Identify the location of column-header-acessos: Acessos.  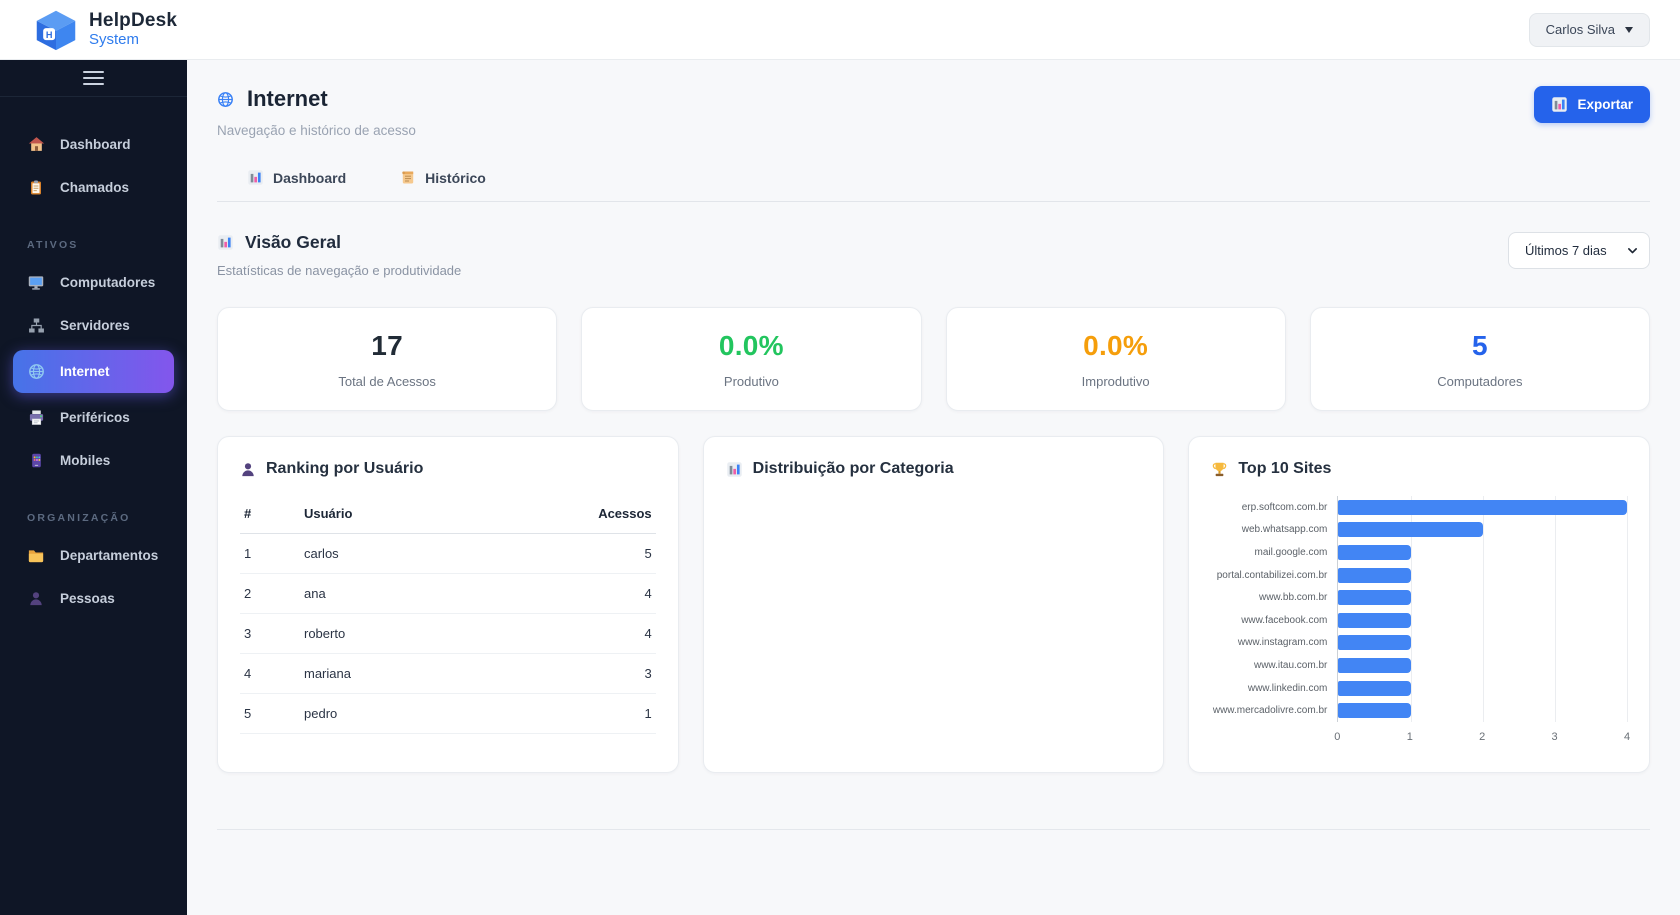
(563, 516).